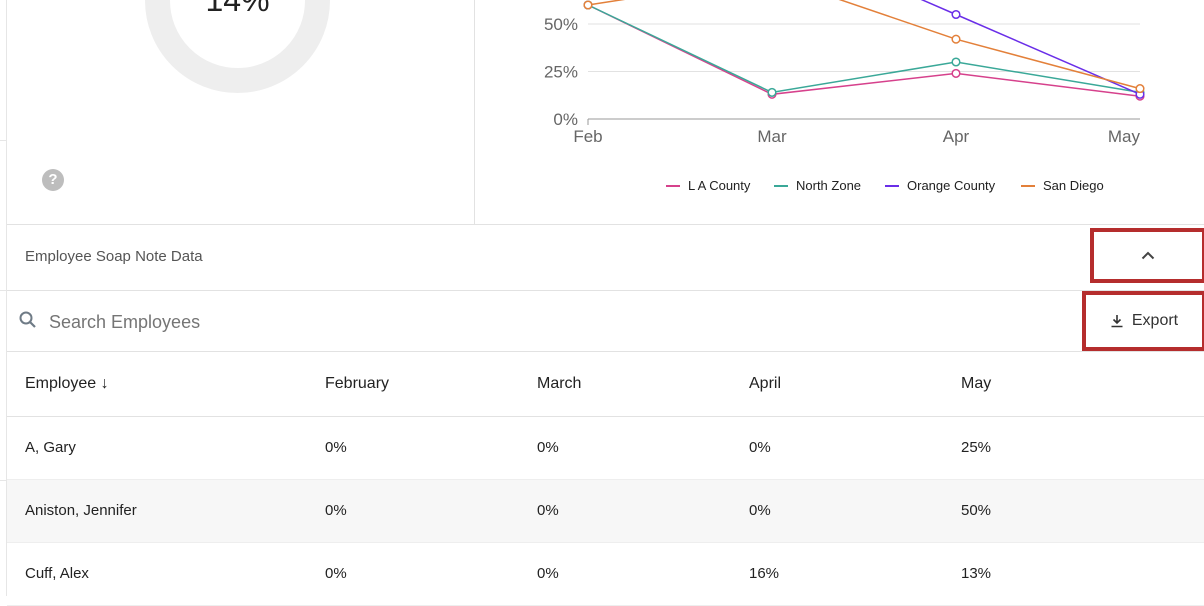 This screenshot has width=1204, height=606. I want to click on x-tick-label: Feb, so click(587, 136).